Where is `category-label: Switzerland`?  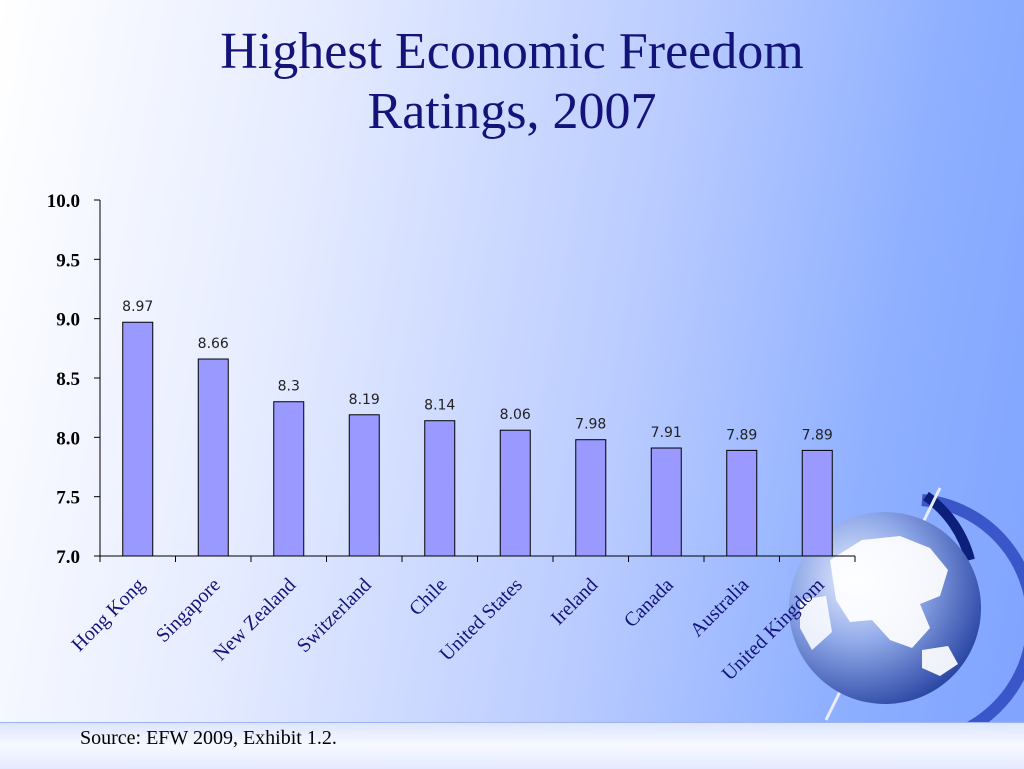
category-label: Switzerland is located at coordinates (334, 615).